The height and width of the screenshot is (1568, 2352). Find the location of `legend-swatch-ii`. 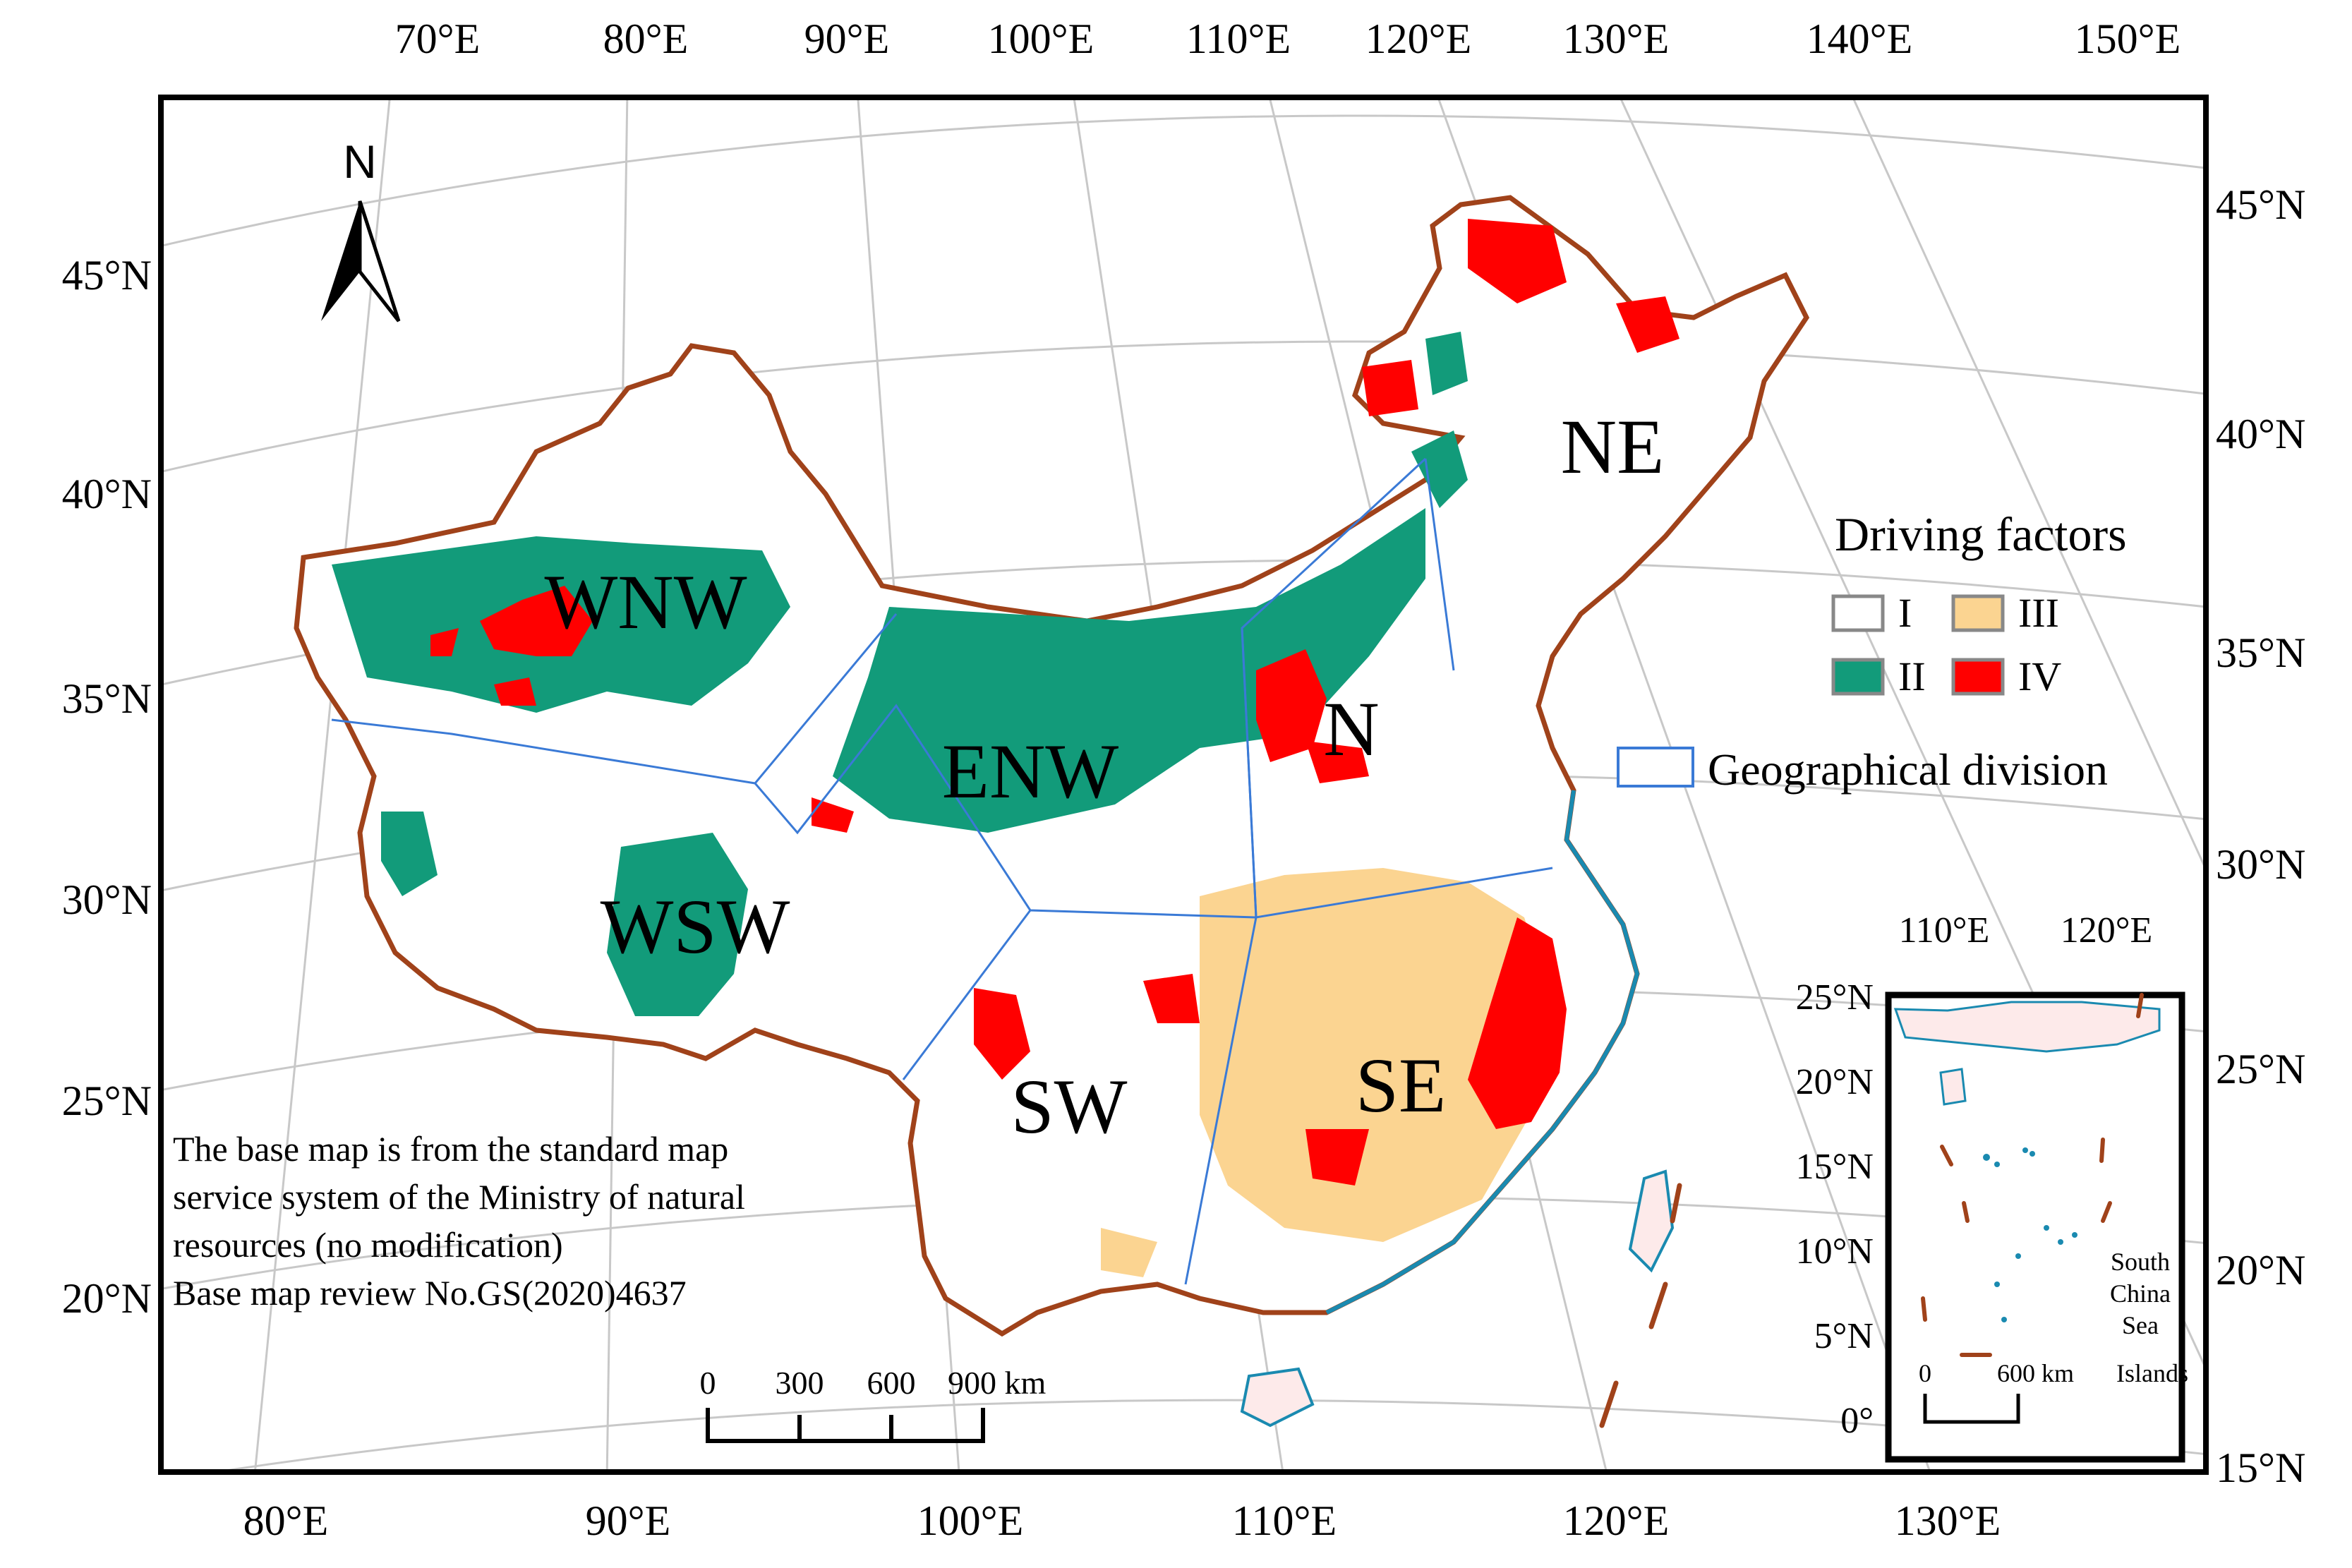

legend-swatch-ii is located at coordinates (1858, 677).